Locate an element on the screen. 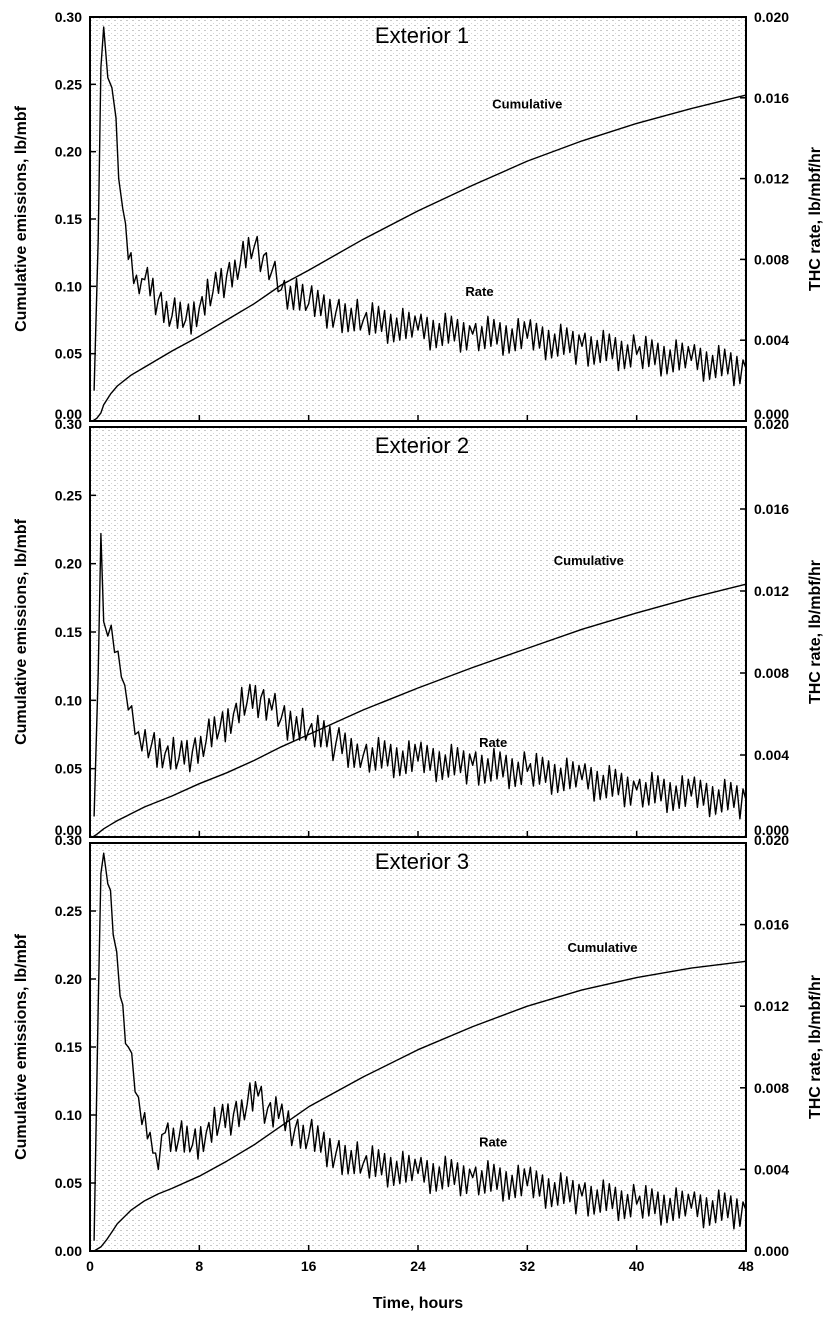 Image resolution: width=831 pixels, height=1321 pixels. x-tick-label: 24 is located at coordinates (418, 1266).